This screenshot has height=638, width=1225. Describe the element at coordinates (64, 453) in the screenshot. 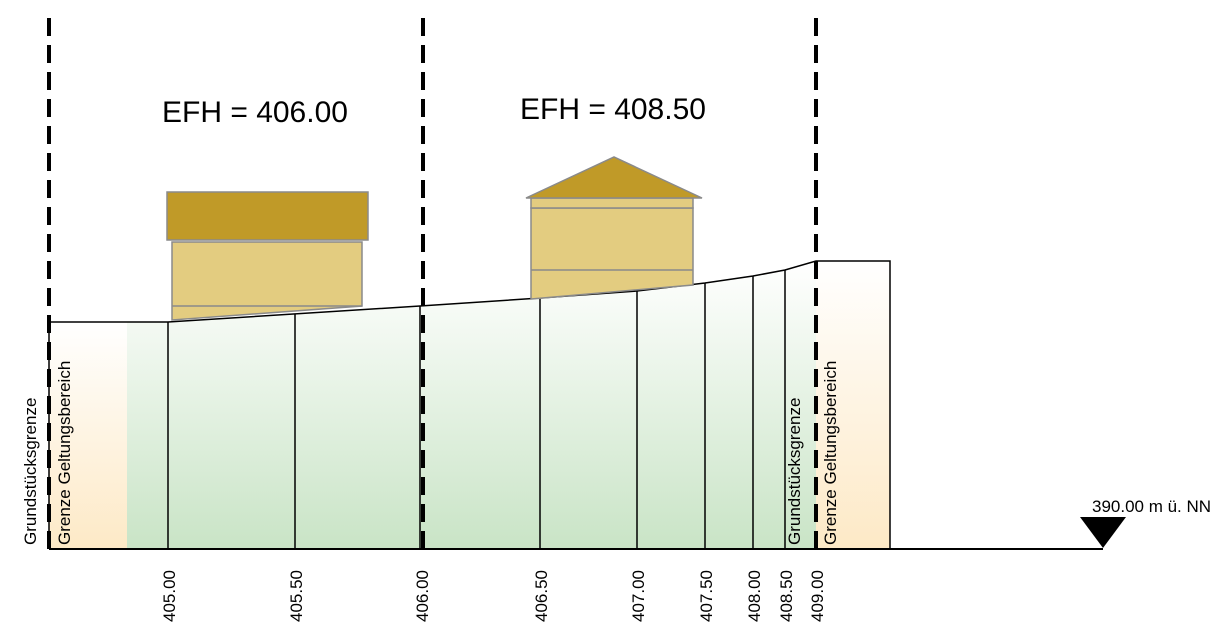

I see `boundary-scope-left-label: Grenze Geltungsbereich` at that location.